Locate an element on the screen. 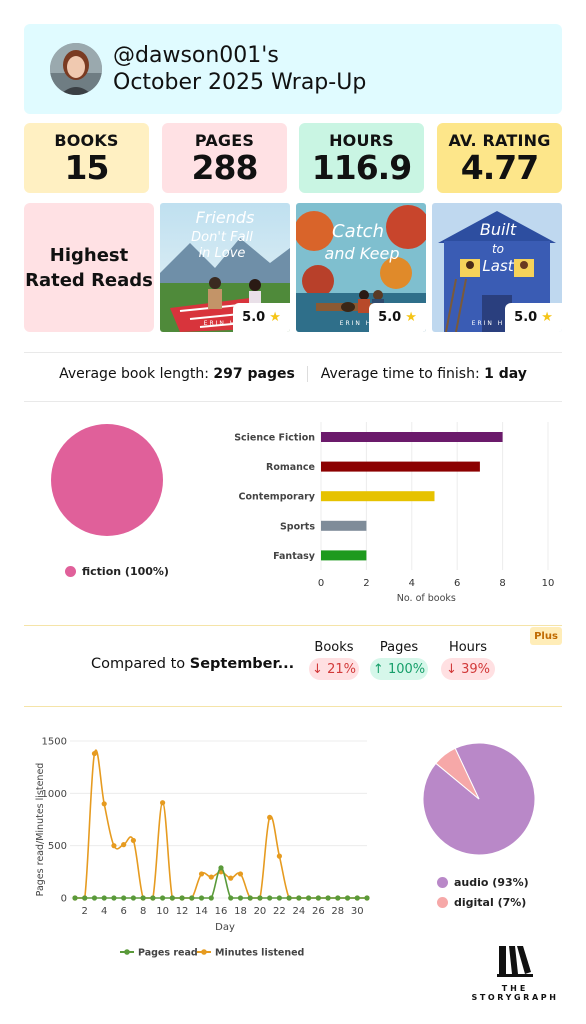 The image size is (586, 1024). y-tick-label: 1000 is located at coordinates (54, 794).